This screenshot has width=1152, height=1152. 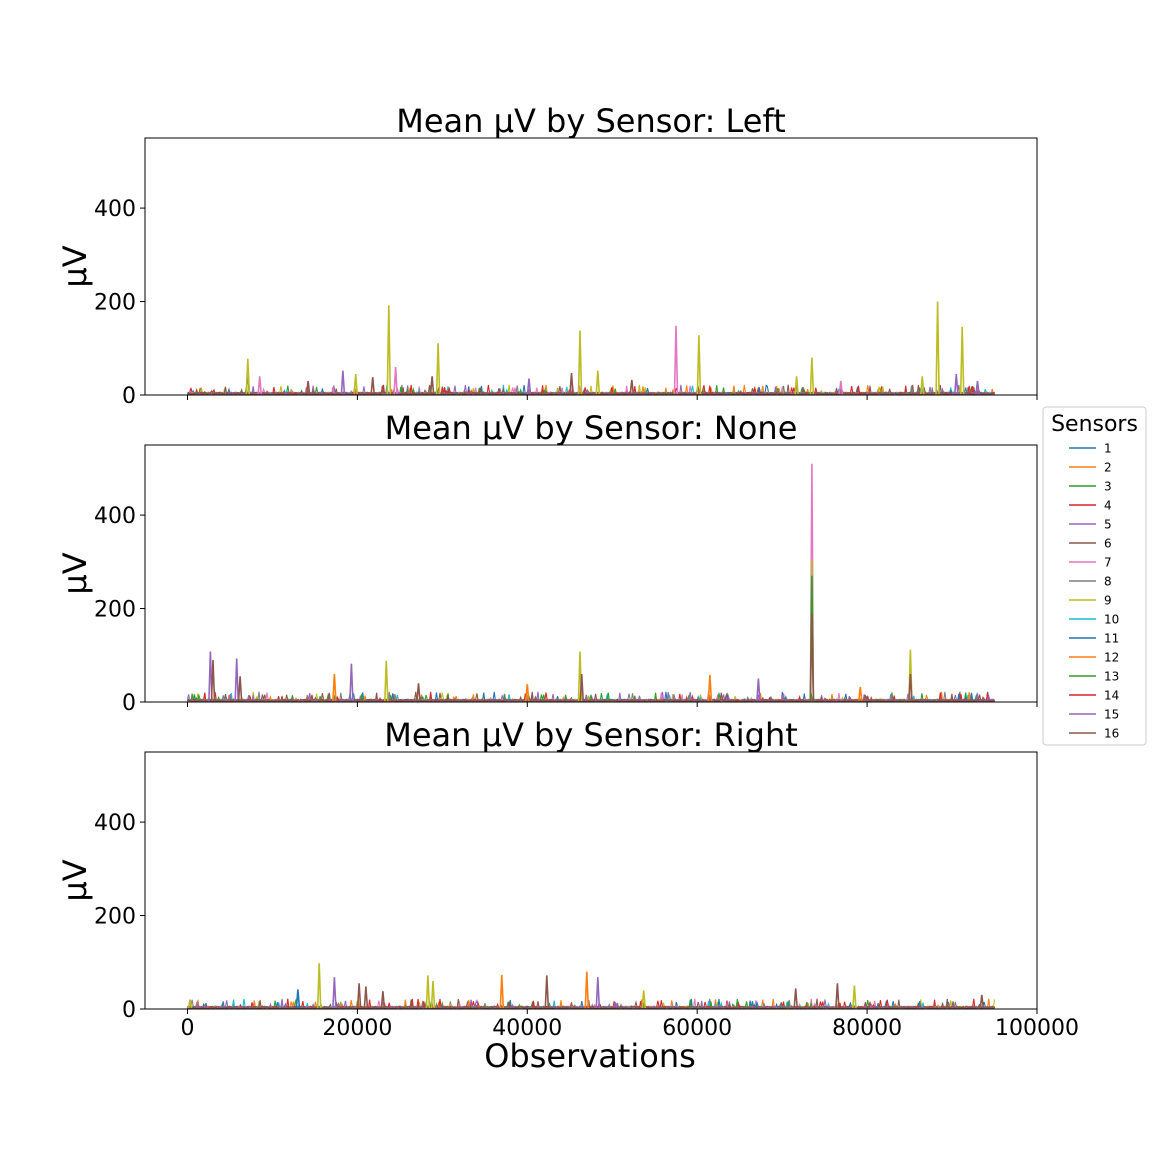 I want to click on legend-label: 4, so click(x=1108, y=506).